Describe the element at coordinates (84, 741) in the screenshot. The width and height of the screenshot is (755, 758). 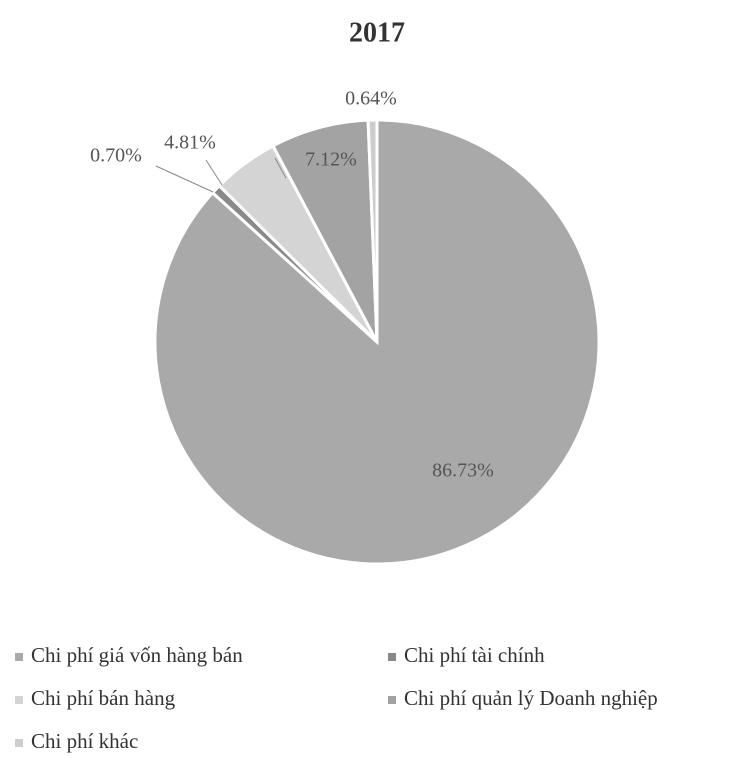
I see `legend-label: Chi phí khác` at that location.